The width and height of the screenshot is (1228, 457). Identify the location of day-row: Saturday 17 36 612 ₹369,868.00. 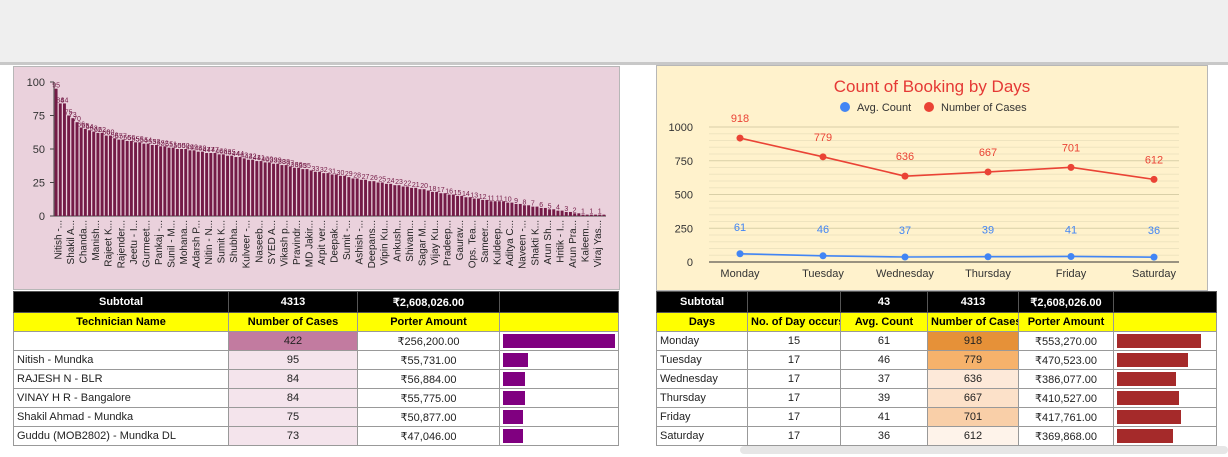
(936, 436).